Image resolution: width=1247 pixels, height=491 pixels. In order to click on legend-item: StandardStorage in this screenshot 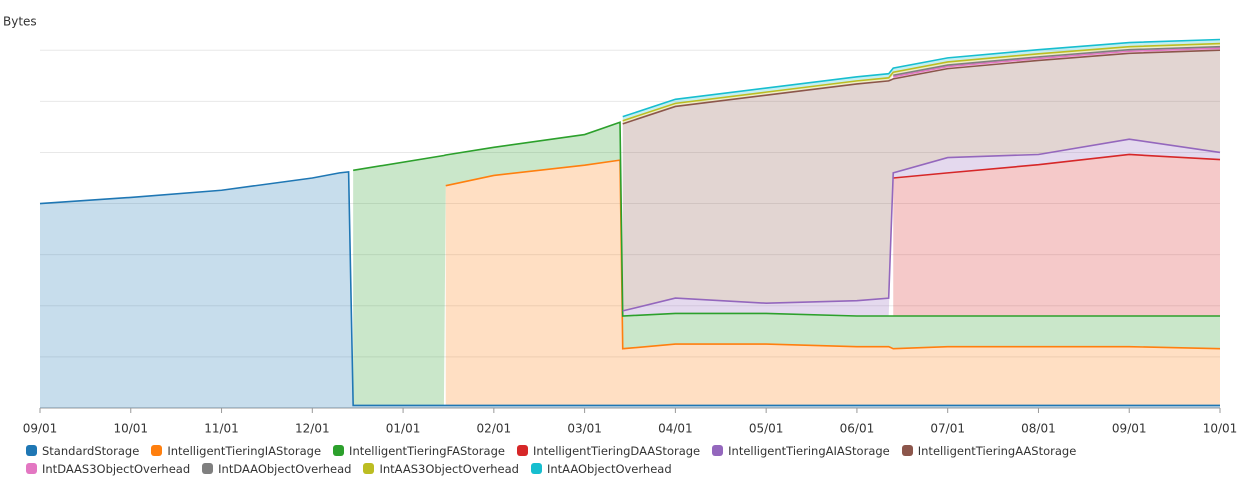, I will do `click(82, 450)`.